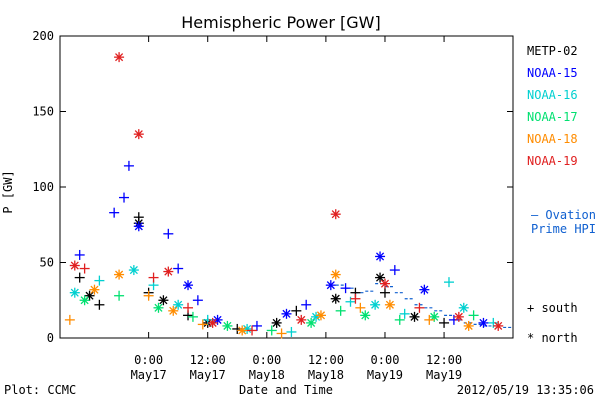  What do you see at coordinates (552, 51) in the screenshot?
I see `legend-entry: METP-02` at bounding box center [552, 51].